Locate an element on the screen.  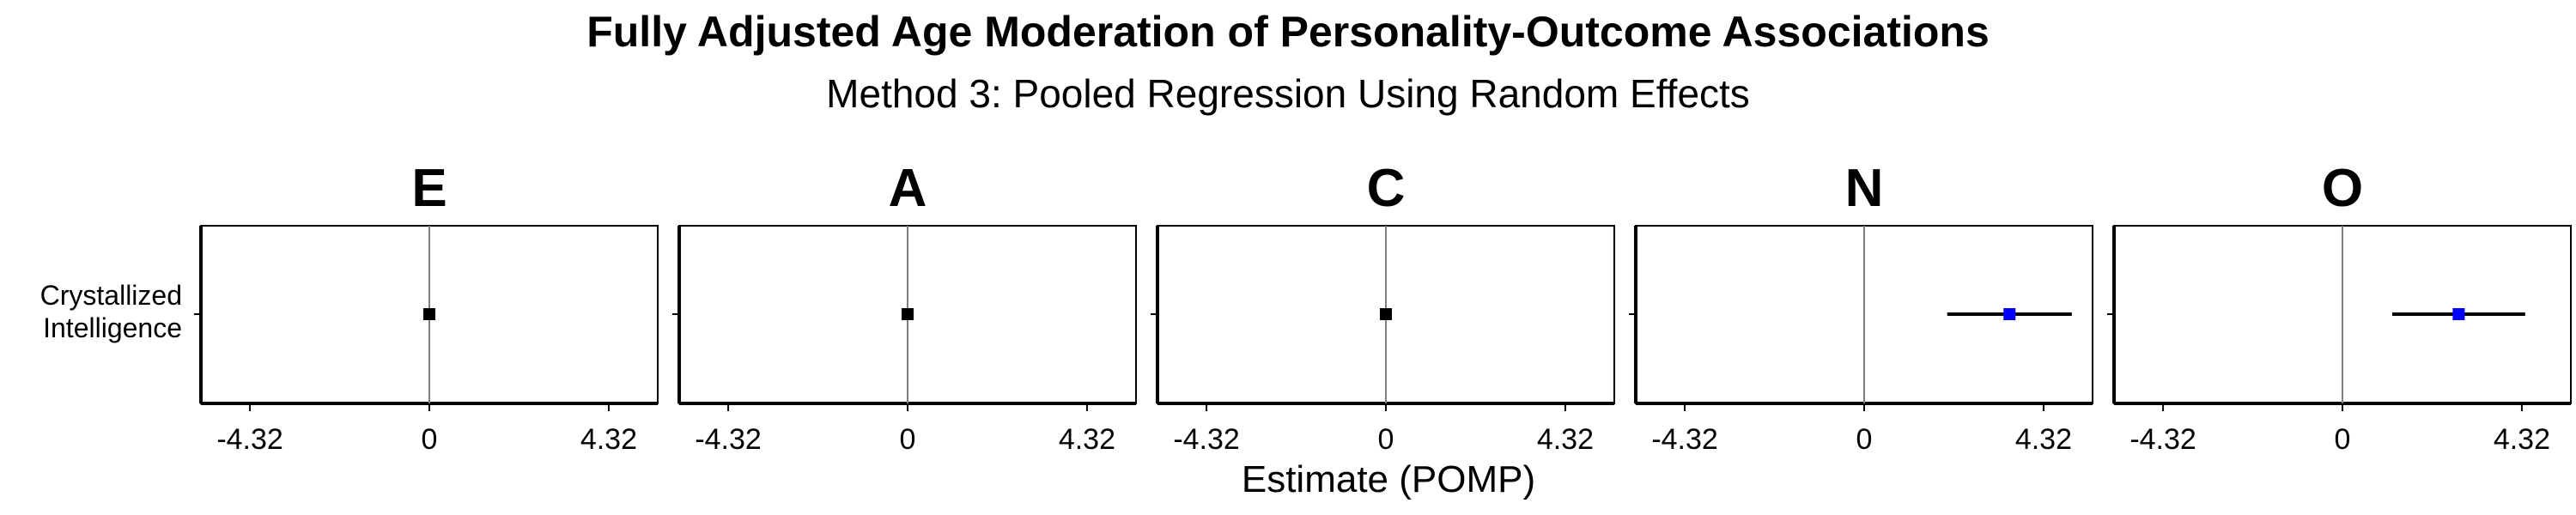
y-category-label-line-2: Intelligence is located at coordinates (112, 327).